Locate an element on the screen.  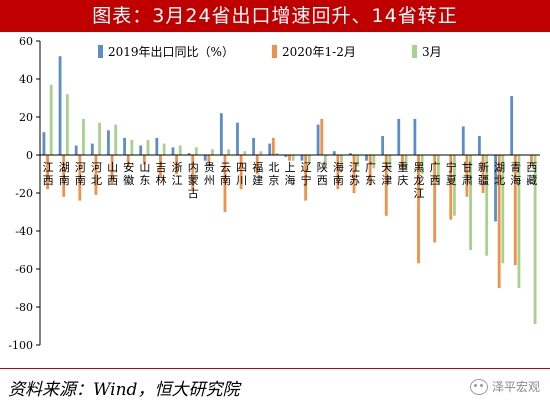
bar-1-陕西 is located at coordinates (318, 139).